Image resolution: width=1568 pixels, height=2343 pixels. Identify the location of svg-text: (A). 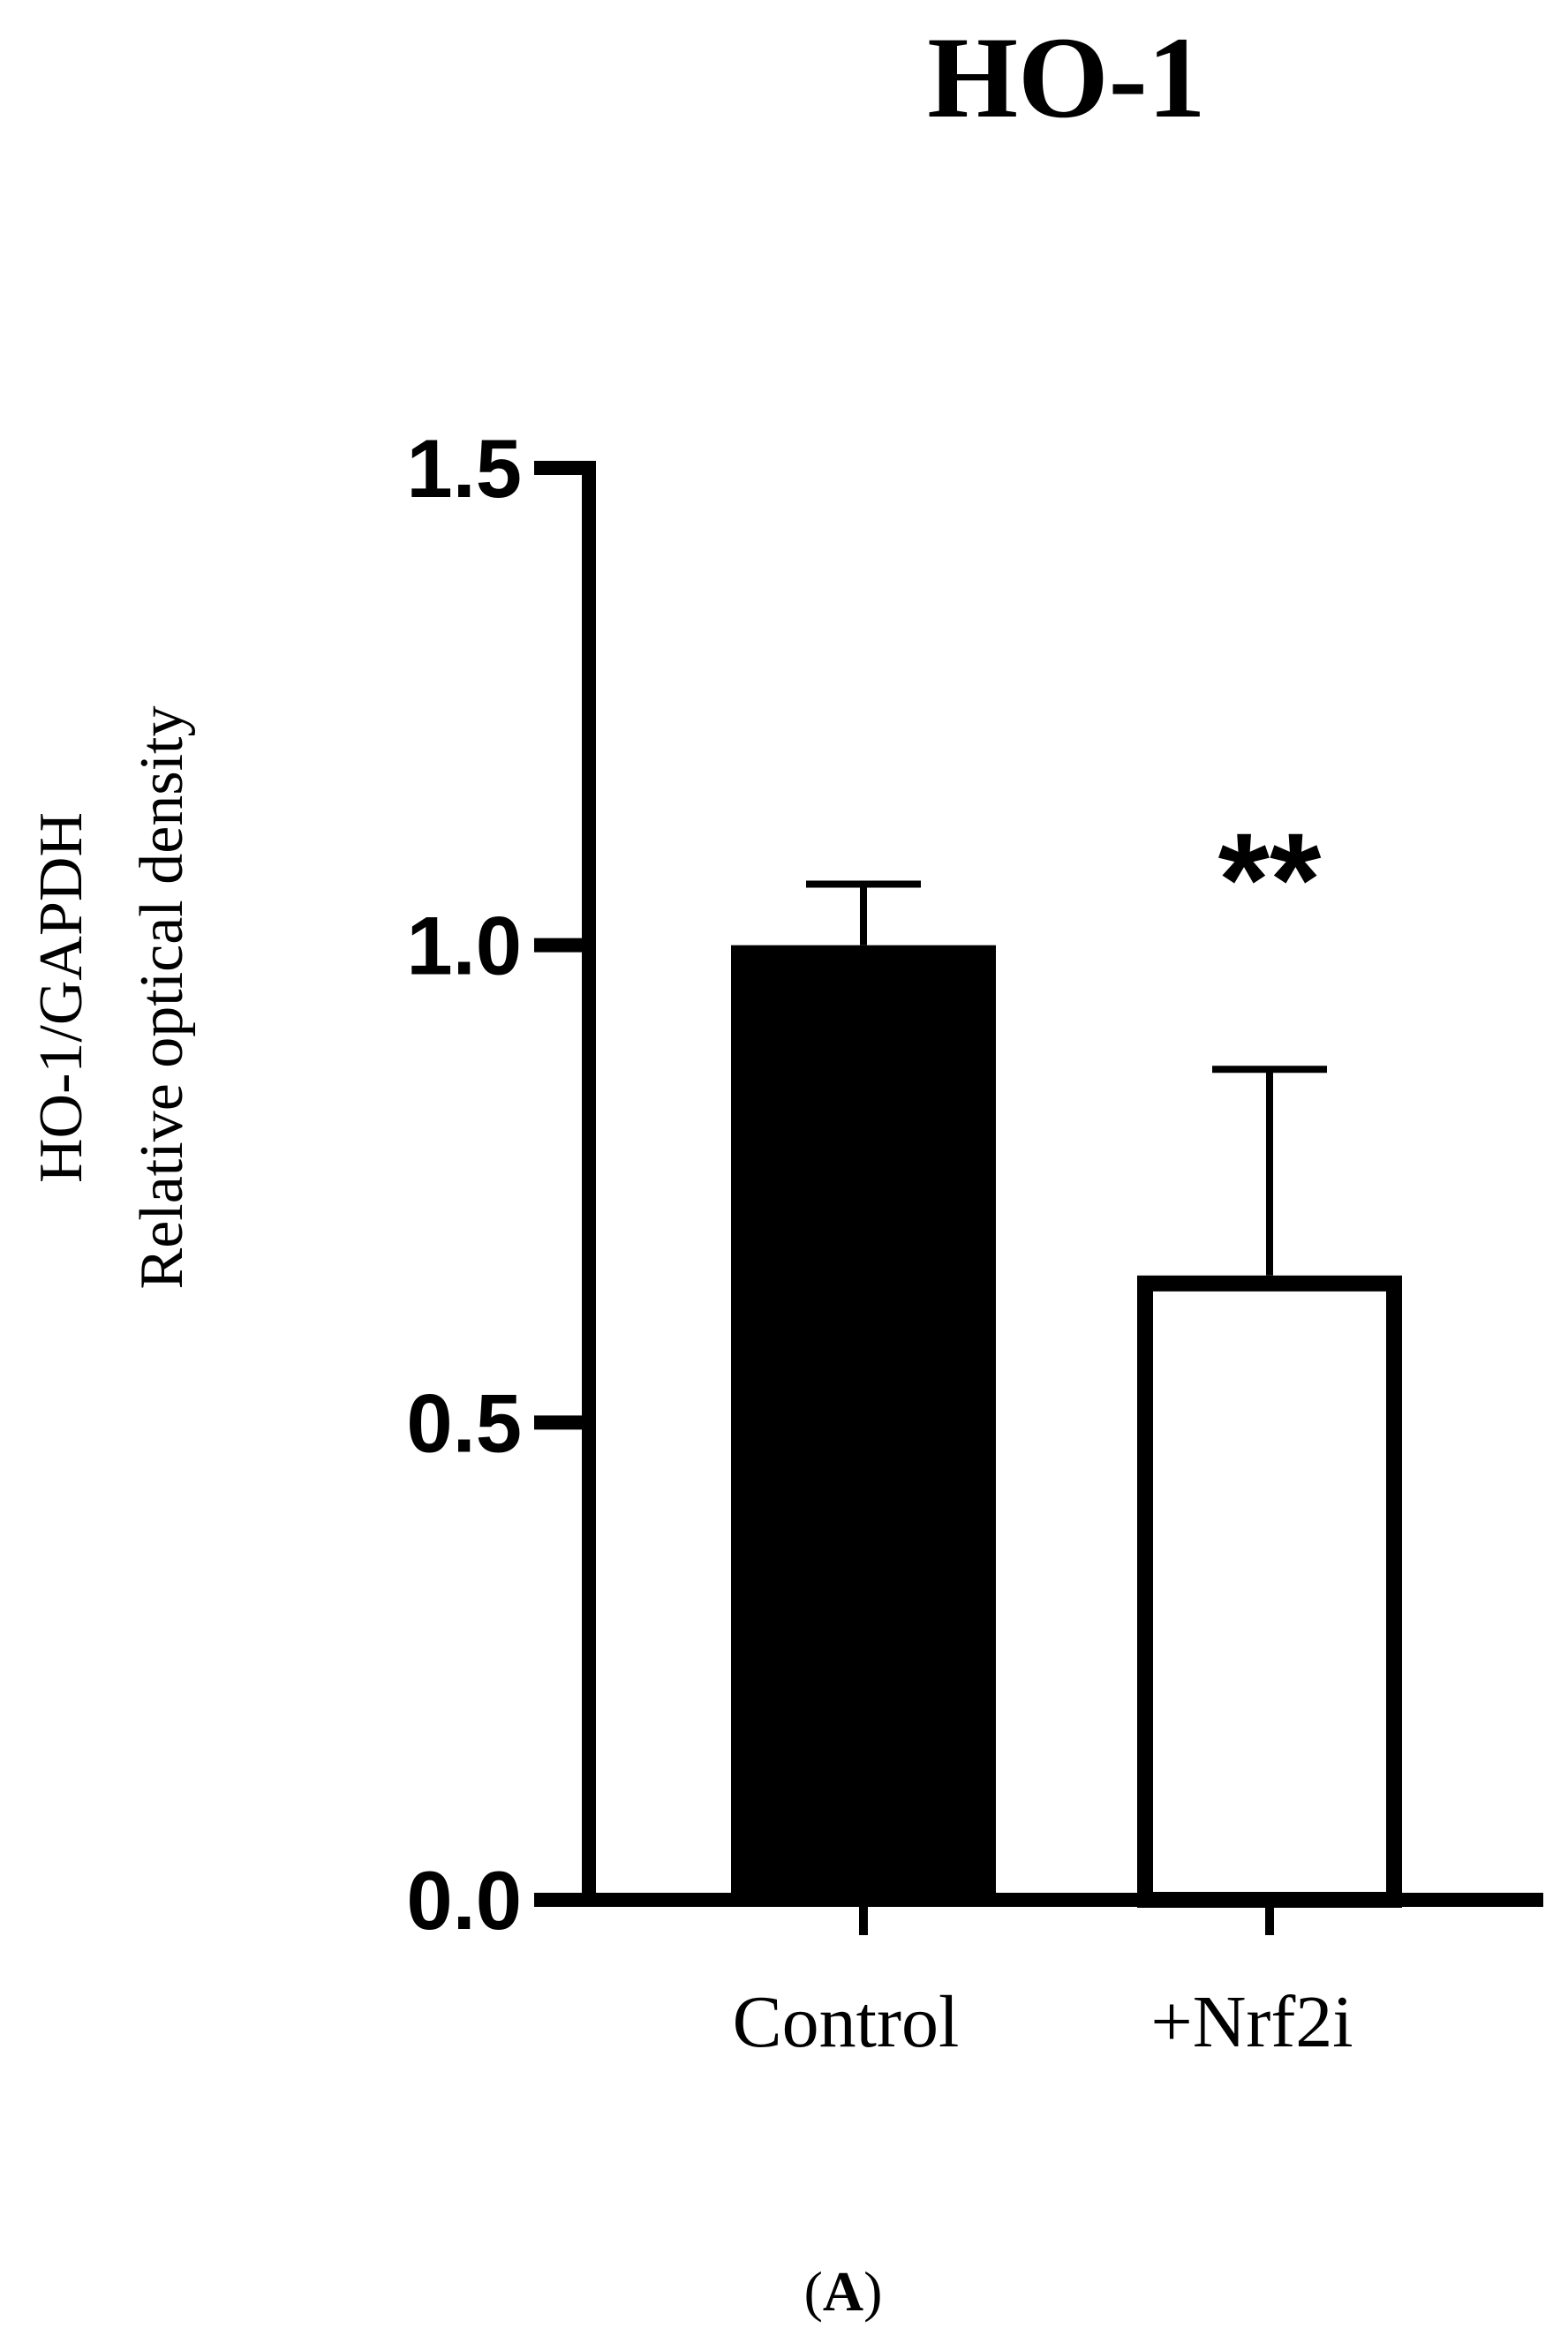
(843, 2292).